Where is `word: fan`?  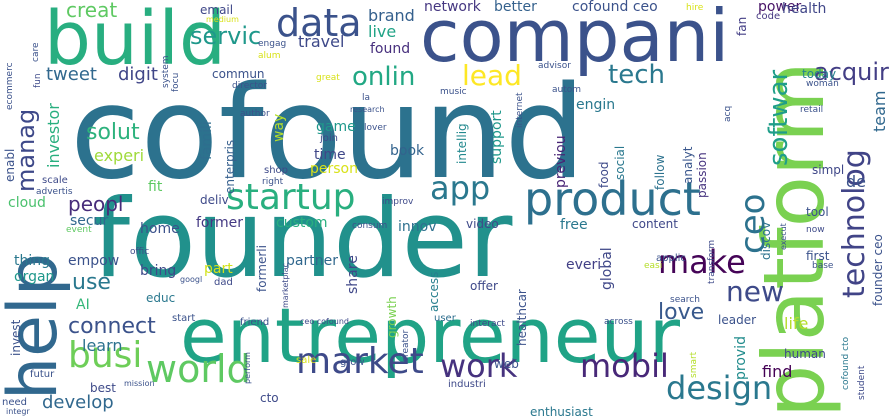 word: fan is located at coordinates (742, 26).